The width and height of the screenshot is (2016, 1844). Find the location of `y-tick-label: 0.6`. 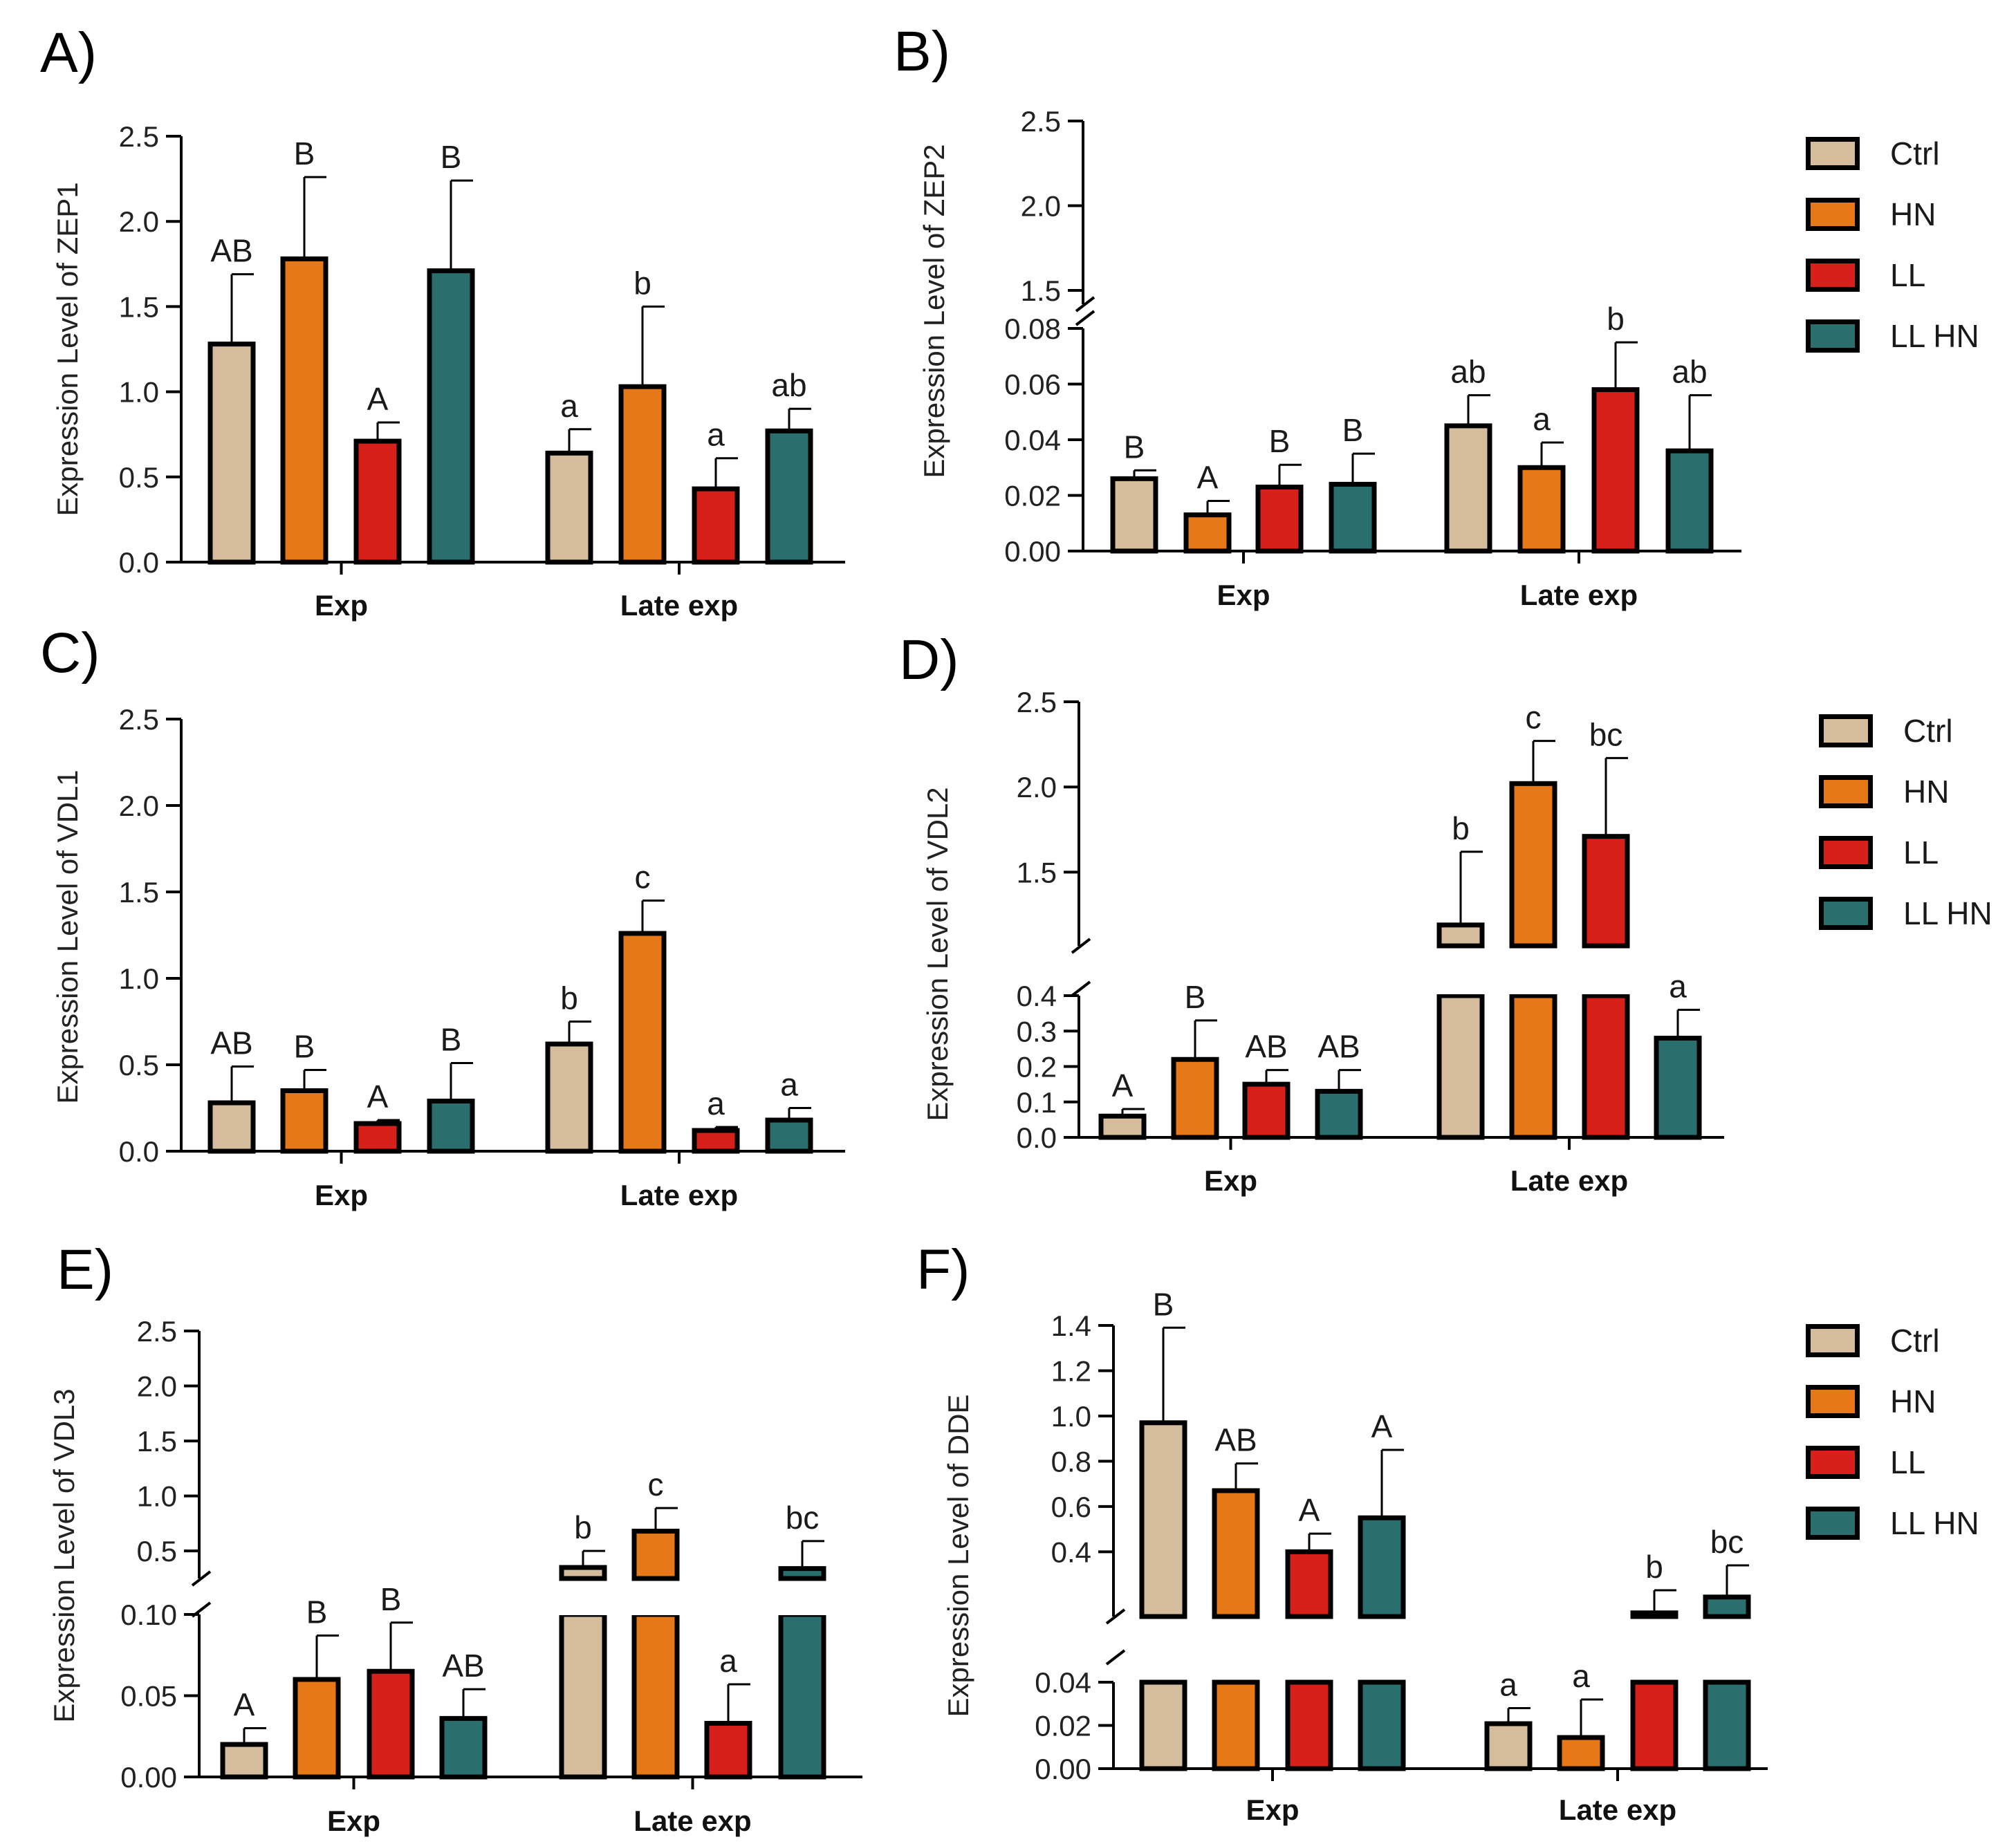

y-tick-label: 0.6 is located at coordinates (1071, 1507).